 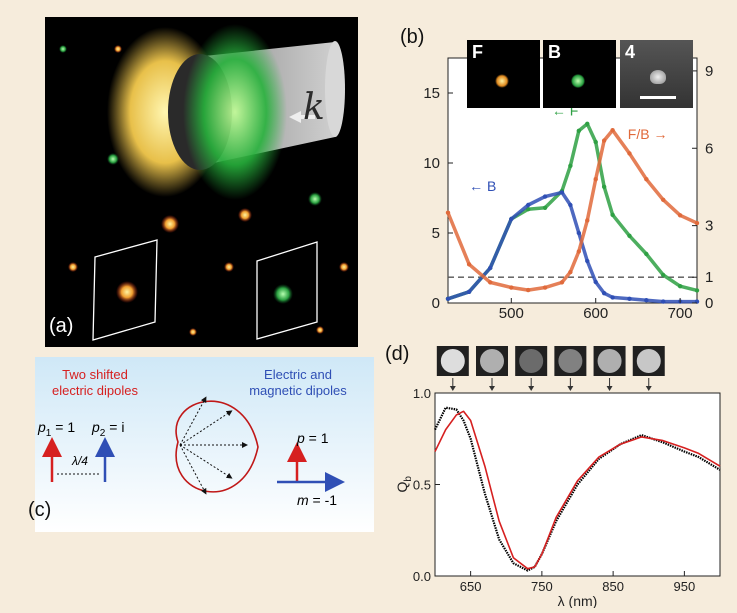 What do you see at coordinates (314, 107) in the screenshot?
I see `k-vector-label: k` at bounding box center [314, 107].